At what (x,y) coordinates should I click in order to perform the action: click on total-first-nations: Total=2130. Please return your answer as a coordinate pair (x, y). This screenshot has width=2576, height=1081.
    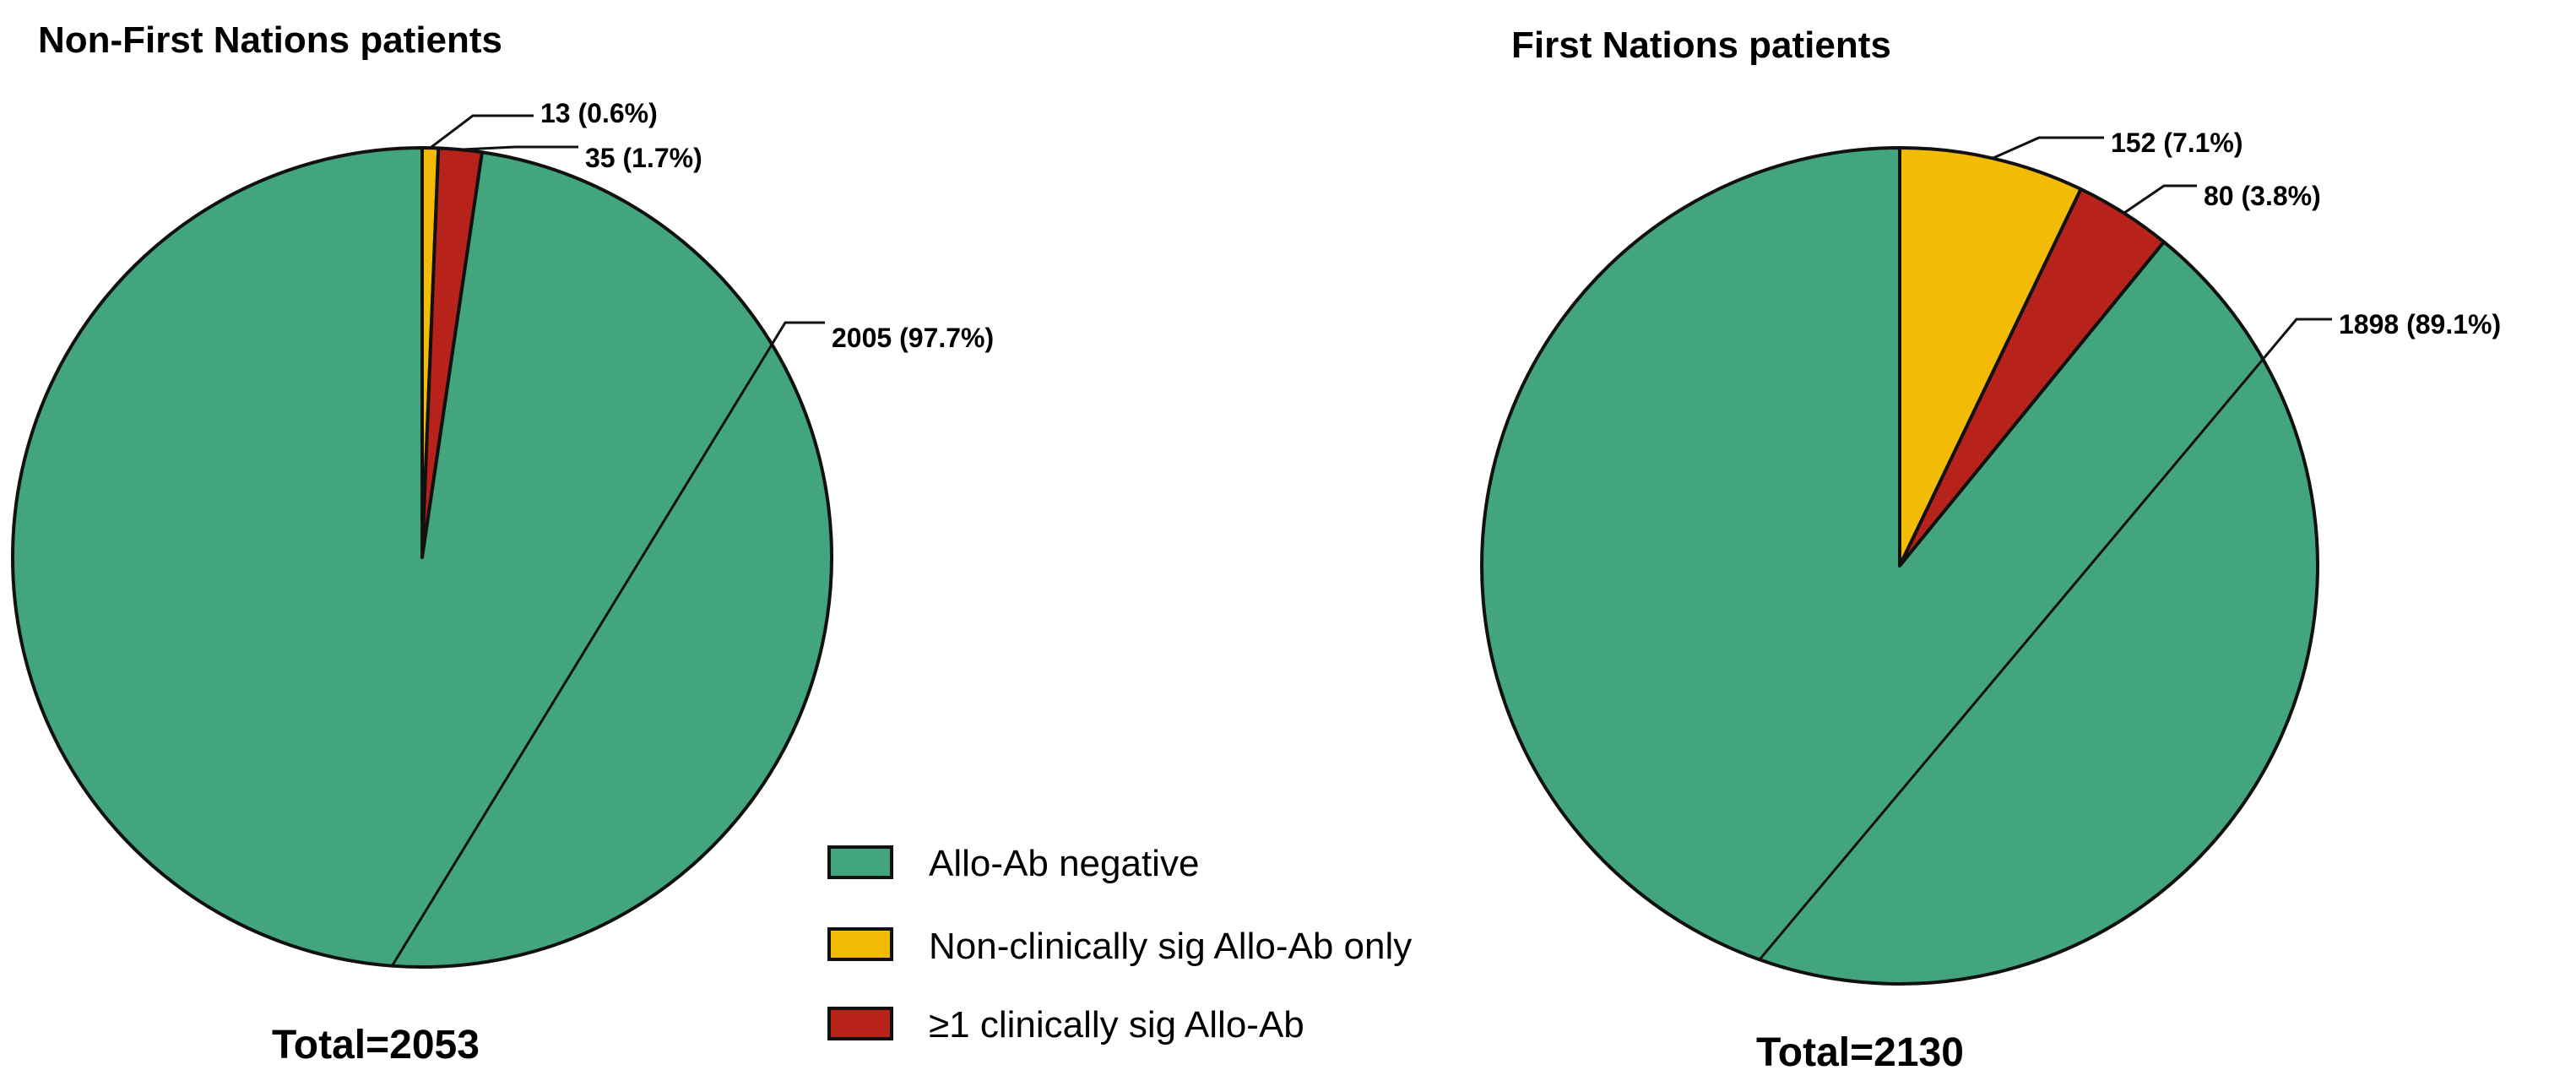
    Looking at the image, I should click on (1860, 1052).